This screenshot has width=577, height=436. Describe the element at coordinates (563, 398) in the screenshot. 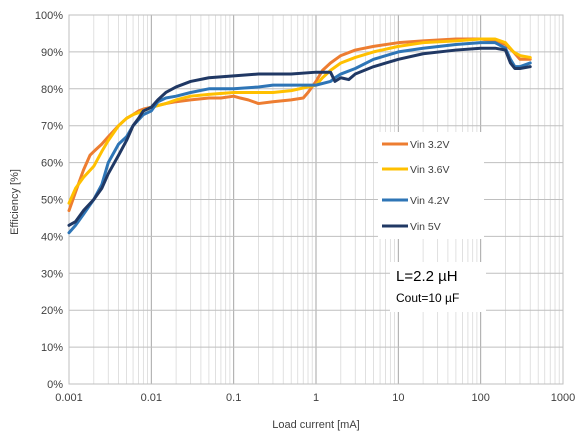

I see `x-tick-label: 1000` at that location.